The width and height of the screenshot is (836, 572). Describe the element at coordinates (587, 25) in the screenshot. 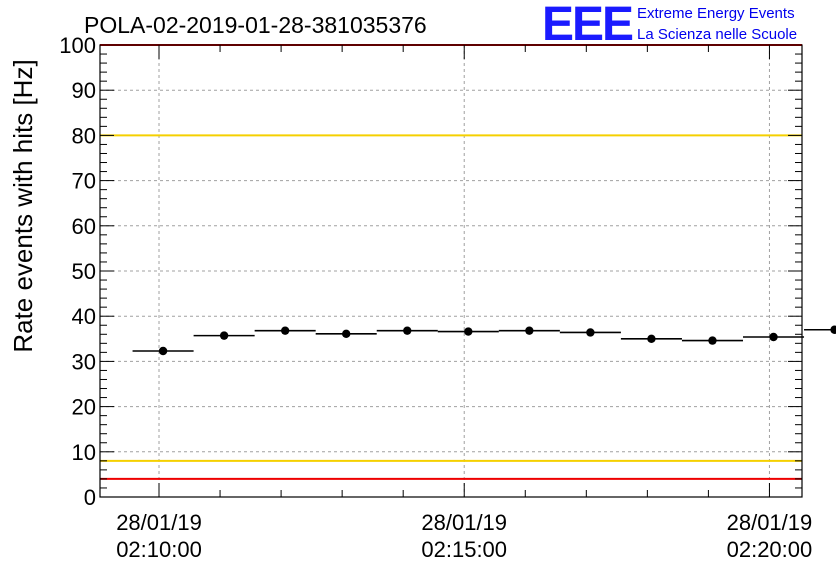

I see `logo-mark: EEE` at that location.